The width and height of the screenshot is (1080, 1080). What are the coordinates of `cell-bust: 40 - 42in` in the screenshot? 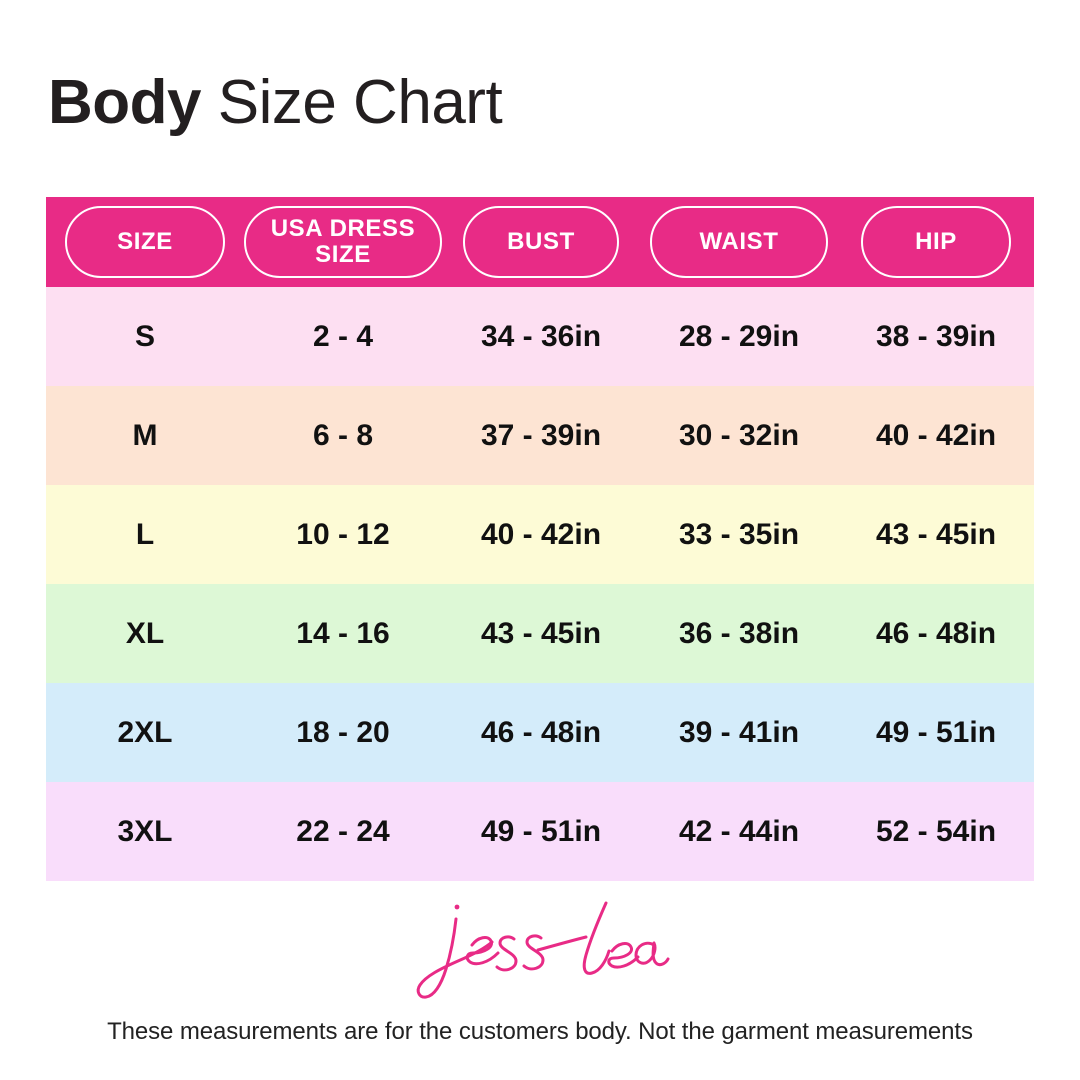 It's located at (541, 534).